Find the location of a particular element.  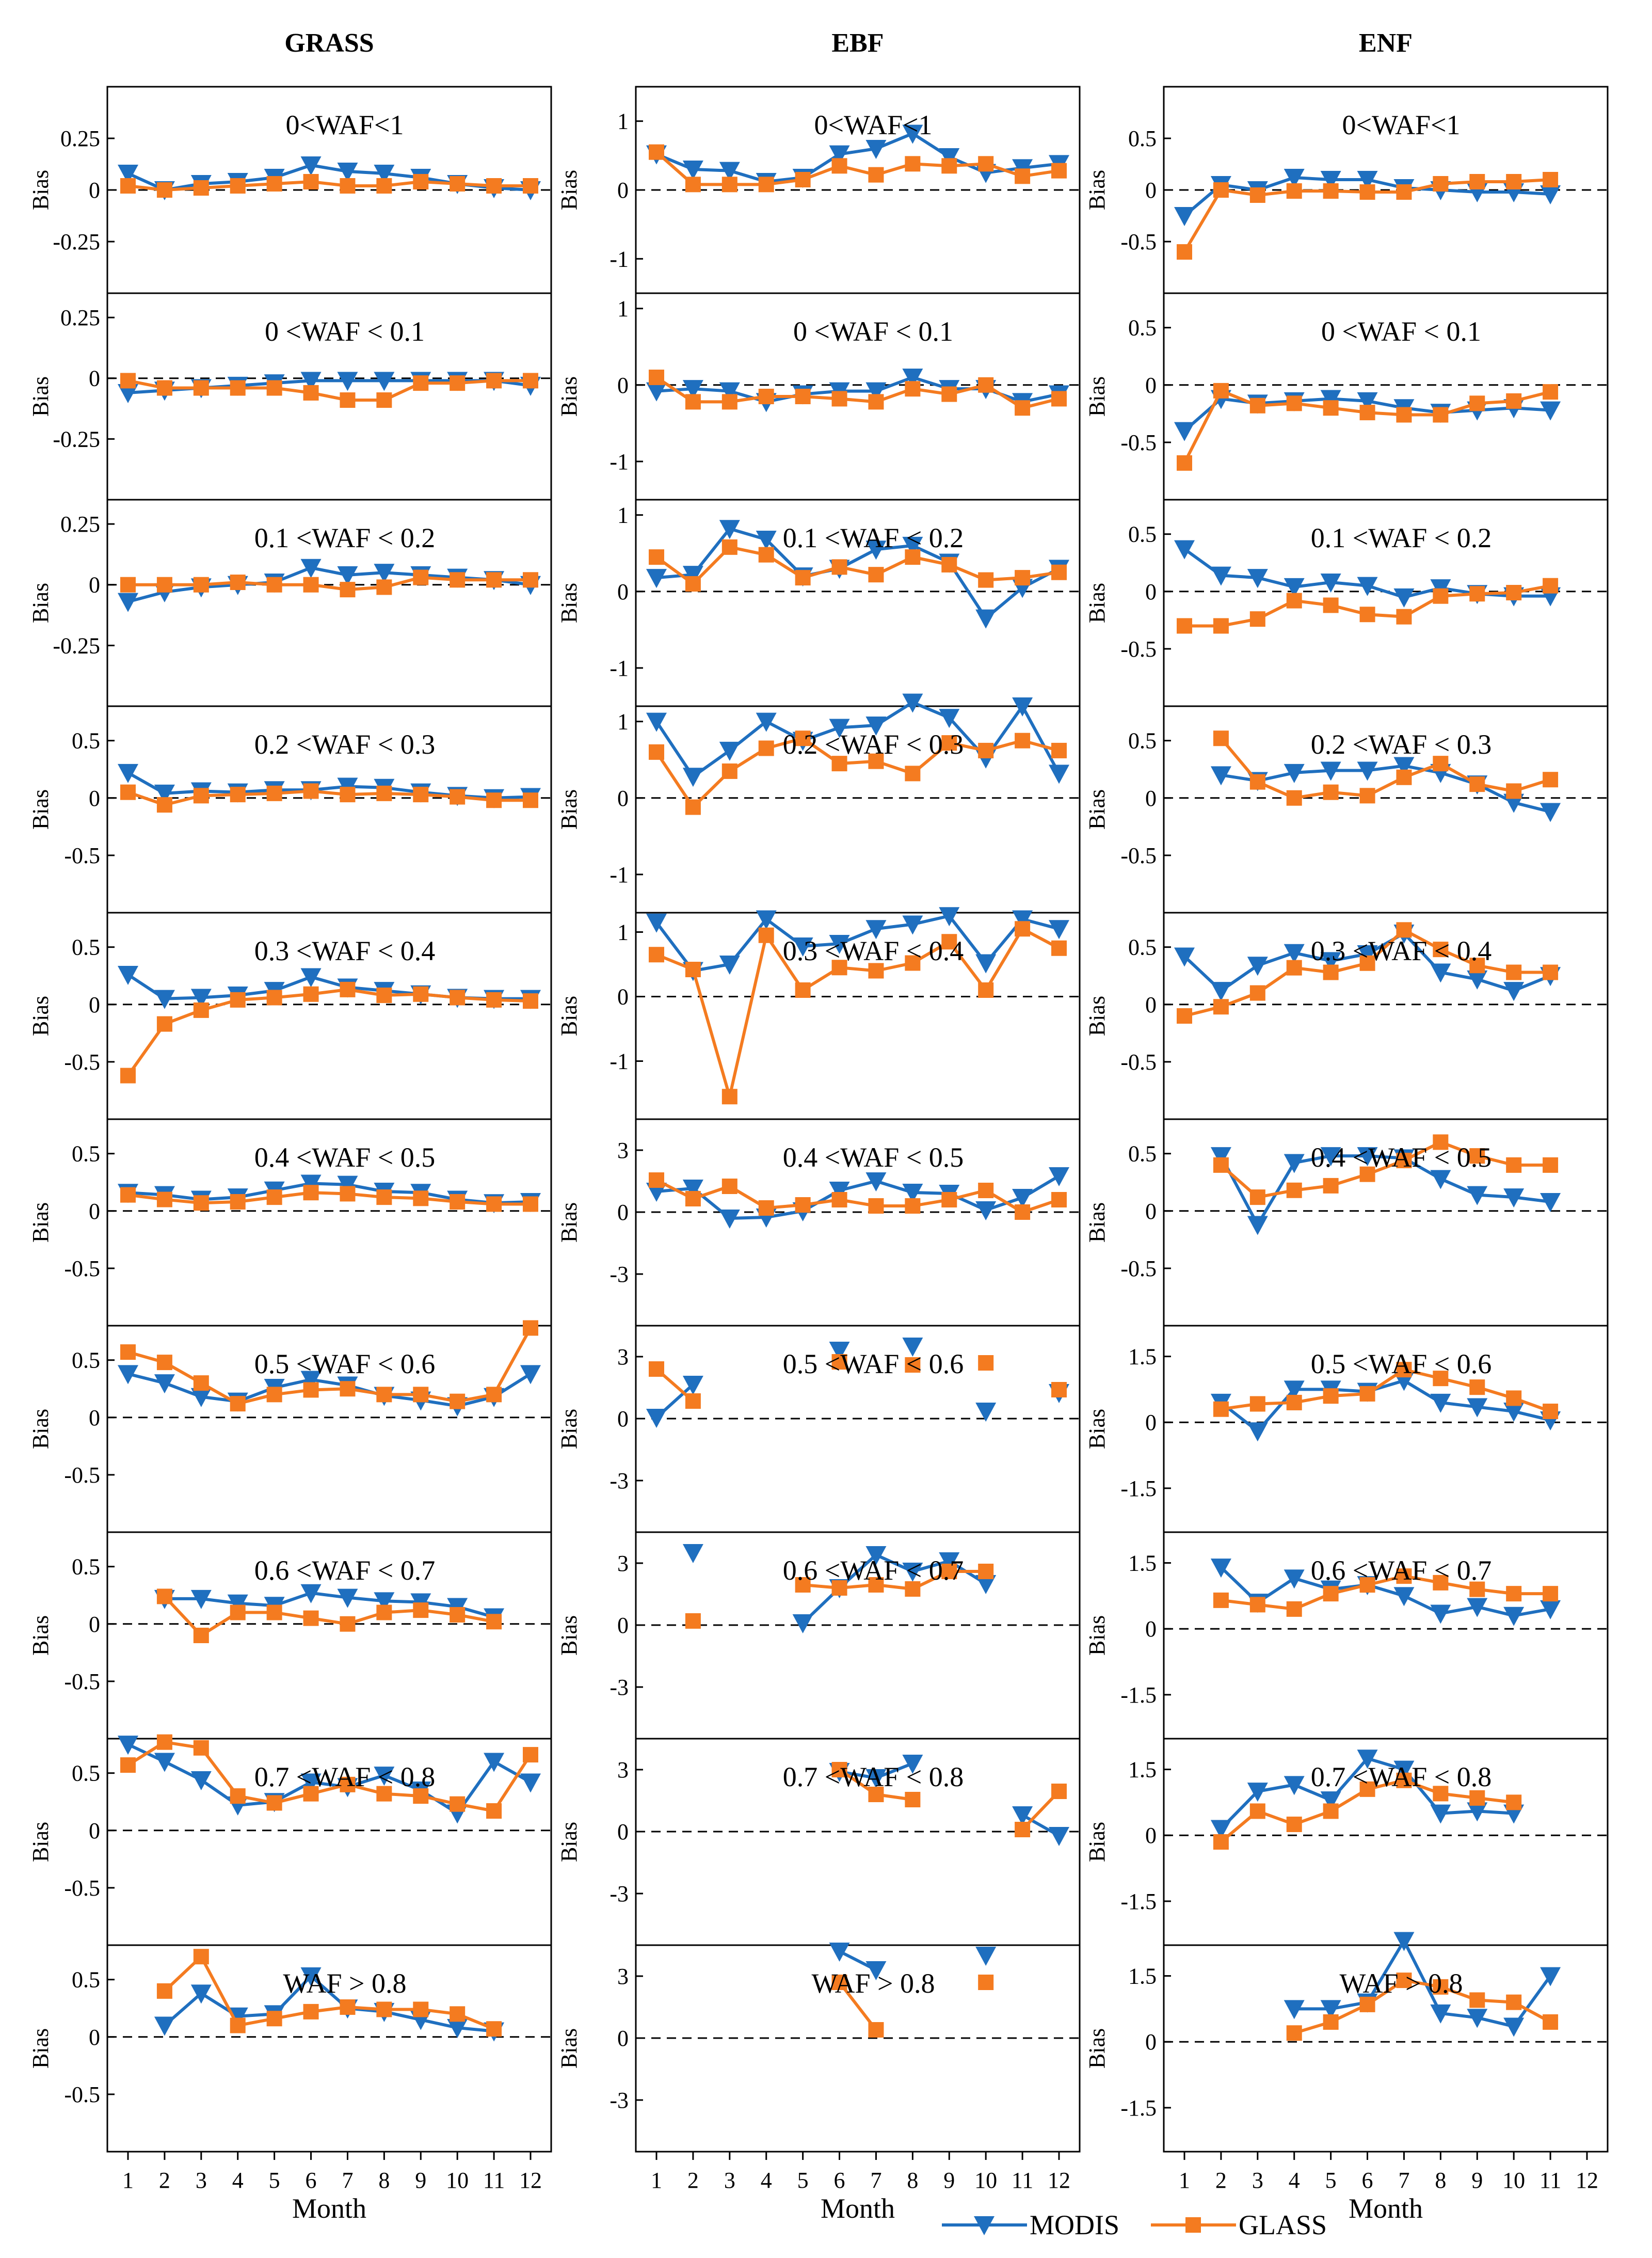

y-tick-label: 0.25 is located at coordinates (80, 317).